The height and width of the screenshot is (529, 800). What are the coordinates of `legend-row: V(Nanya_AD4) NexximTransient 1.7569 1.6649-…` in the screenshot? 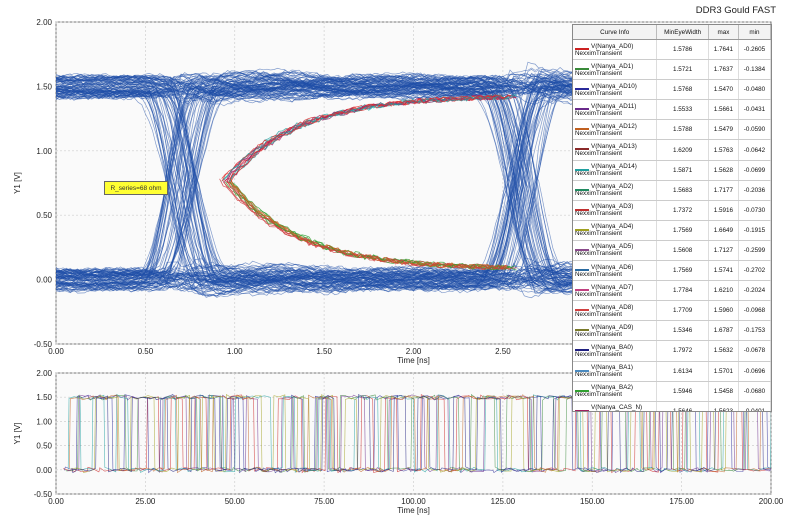 It's located at (672, 231).